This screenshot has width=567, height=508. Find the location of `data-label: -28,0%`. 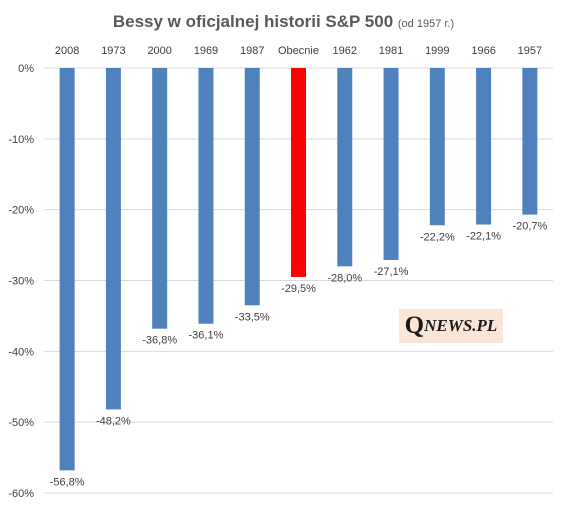

data-label: -28,0% is located at coordinates (344, 278).